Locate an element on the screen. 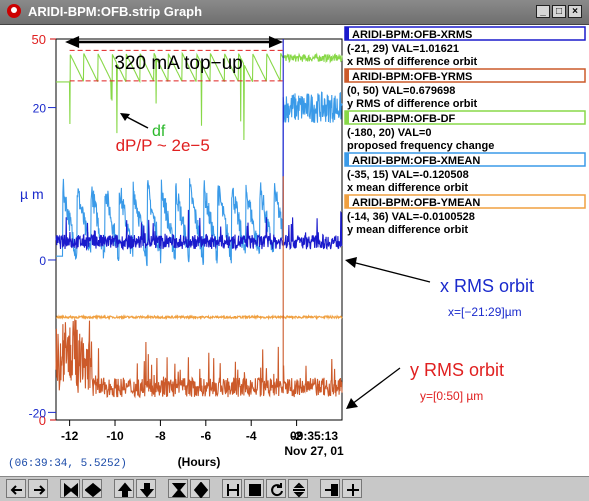  legend-description: x mean difference orbit is located at coordinates (407, 188).